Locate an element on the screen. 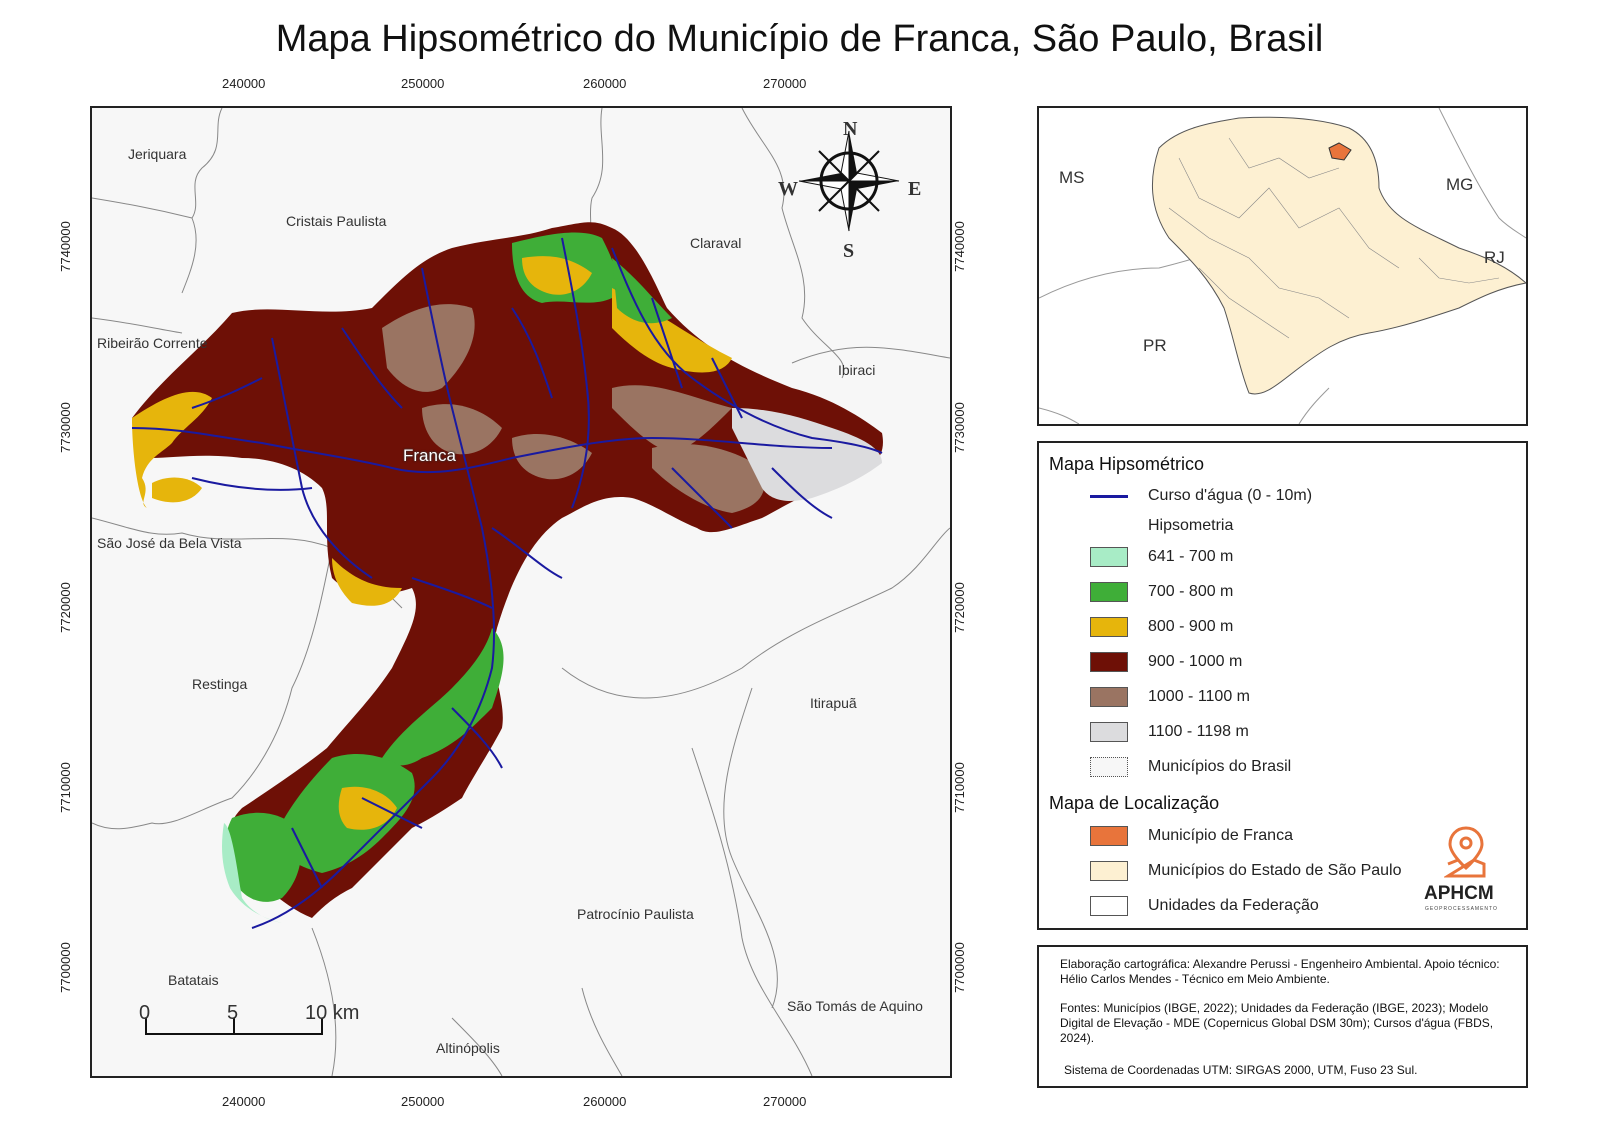 This screenshot has height=1131, width=1599. legend-loc-class: Município de Franca is located at coordinates (1191, 836).